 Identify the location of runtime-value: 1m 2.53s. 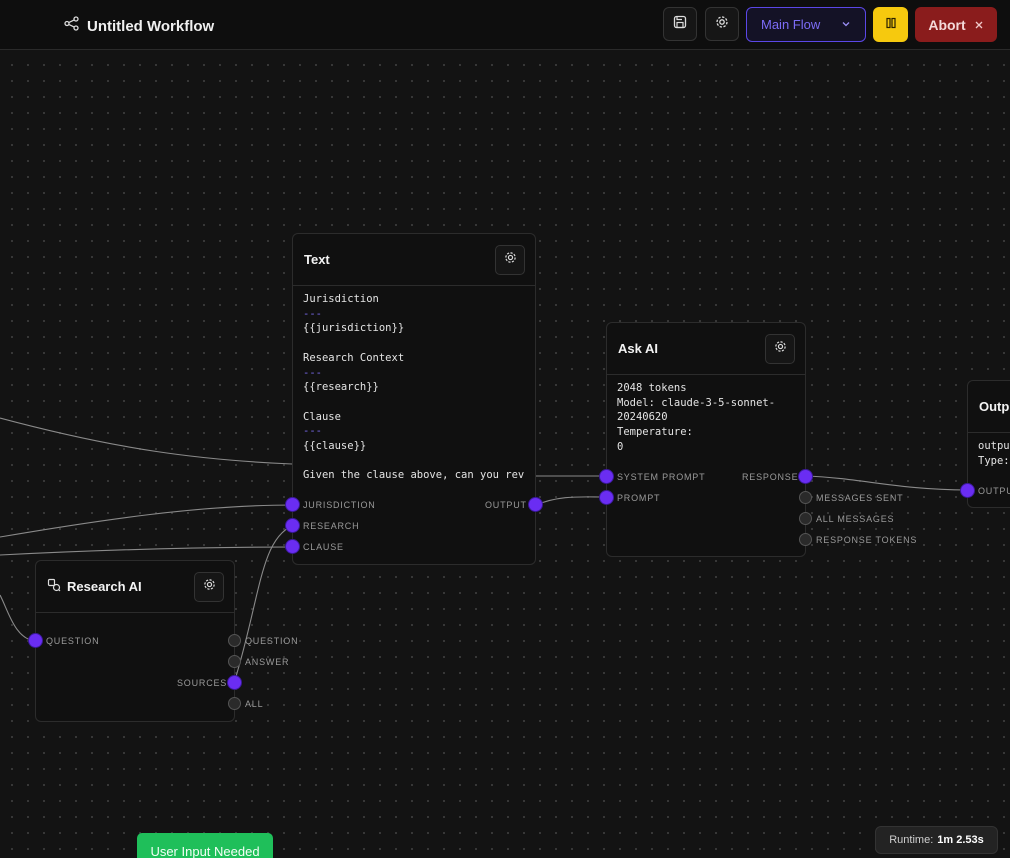
(960, 840).